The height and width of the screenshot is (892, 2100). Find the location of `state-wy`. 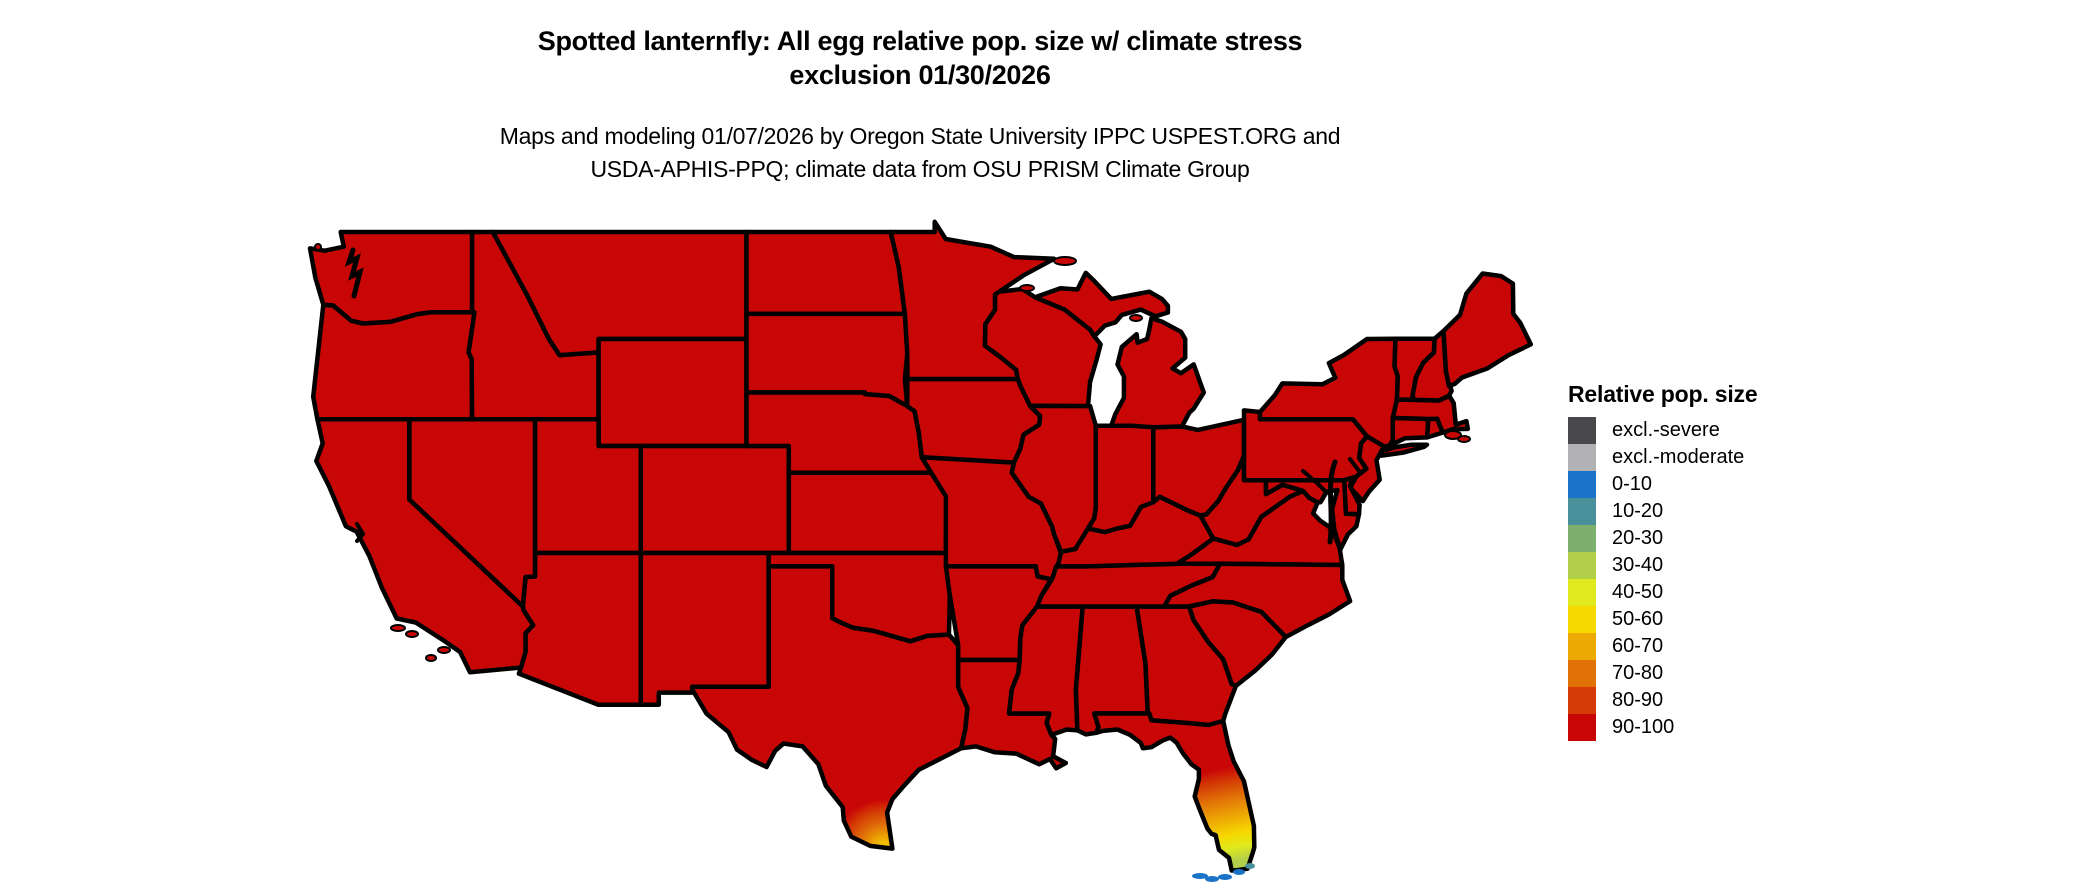

state-wy is located at coordinates (672, 392).